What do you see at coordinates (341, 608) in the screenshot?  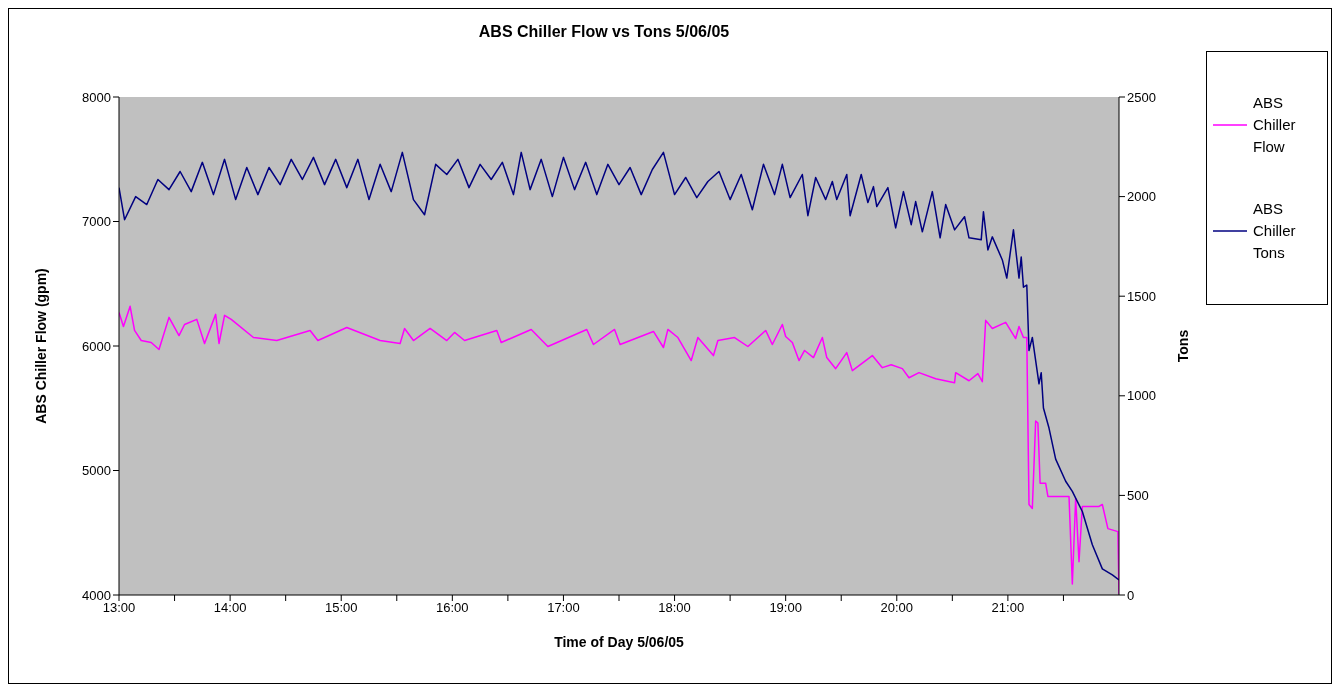 I see `x-tick-label: 15:00` at bounding box center [341, 608].